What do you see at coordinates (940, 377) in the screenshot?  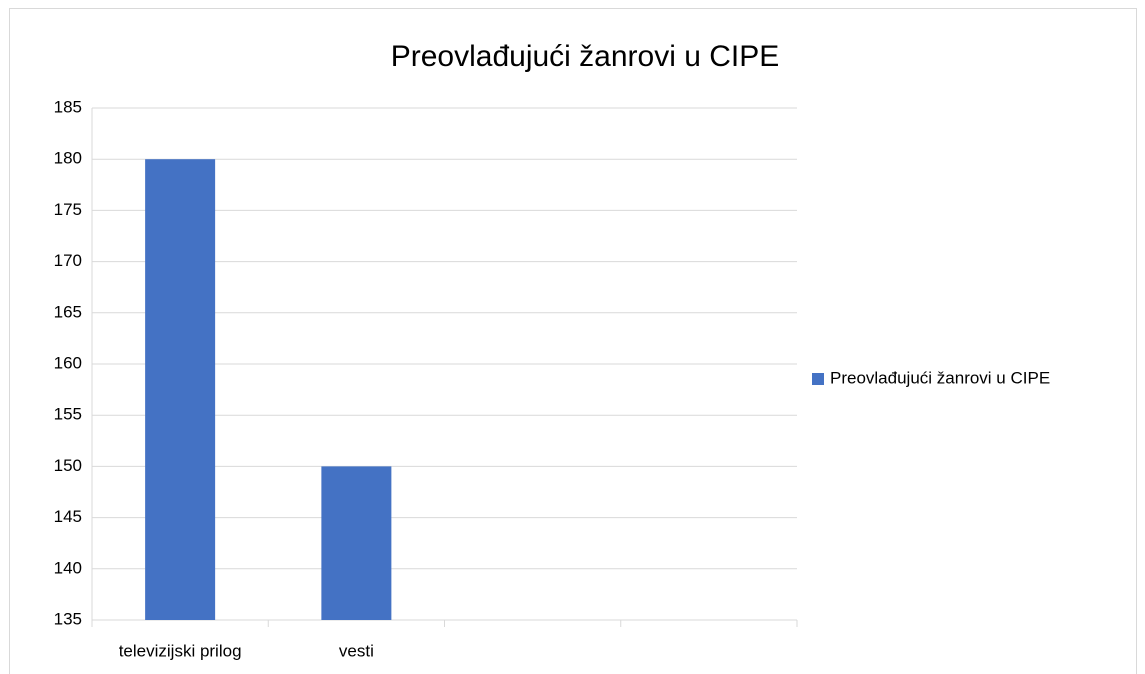 I see `legend-label: Preovlađujući žanrovi u CIPE` at bounding box center [940, 377].